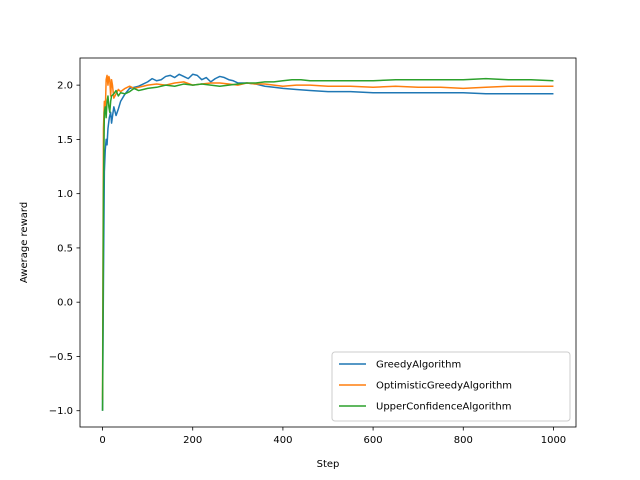 This screenshot has height=480, width=640. Describe the element at coordinates (463, 440) in the screenshot. I see `x-tick-label: 800` at that location.